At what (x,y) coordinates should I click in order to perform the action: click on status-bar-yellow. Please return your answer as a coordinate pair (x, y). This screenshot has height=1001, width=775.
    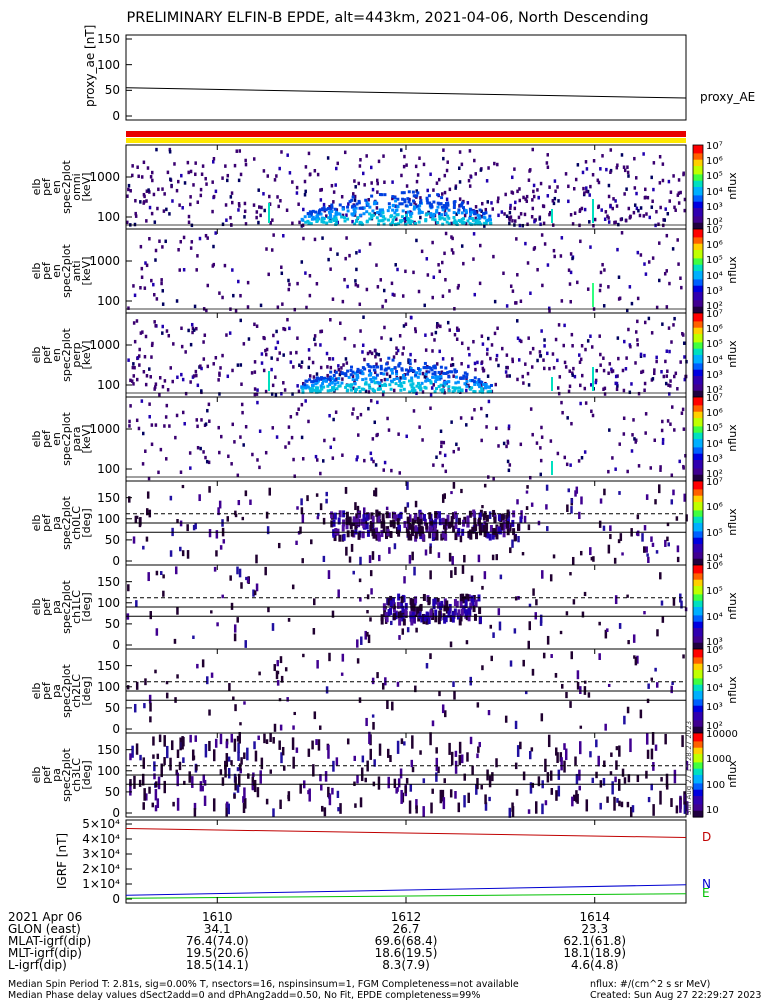
    Looking at the image, I should click on (406, 140).